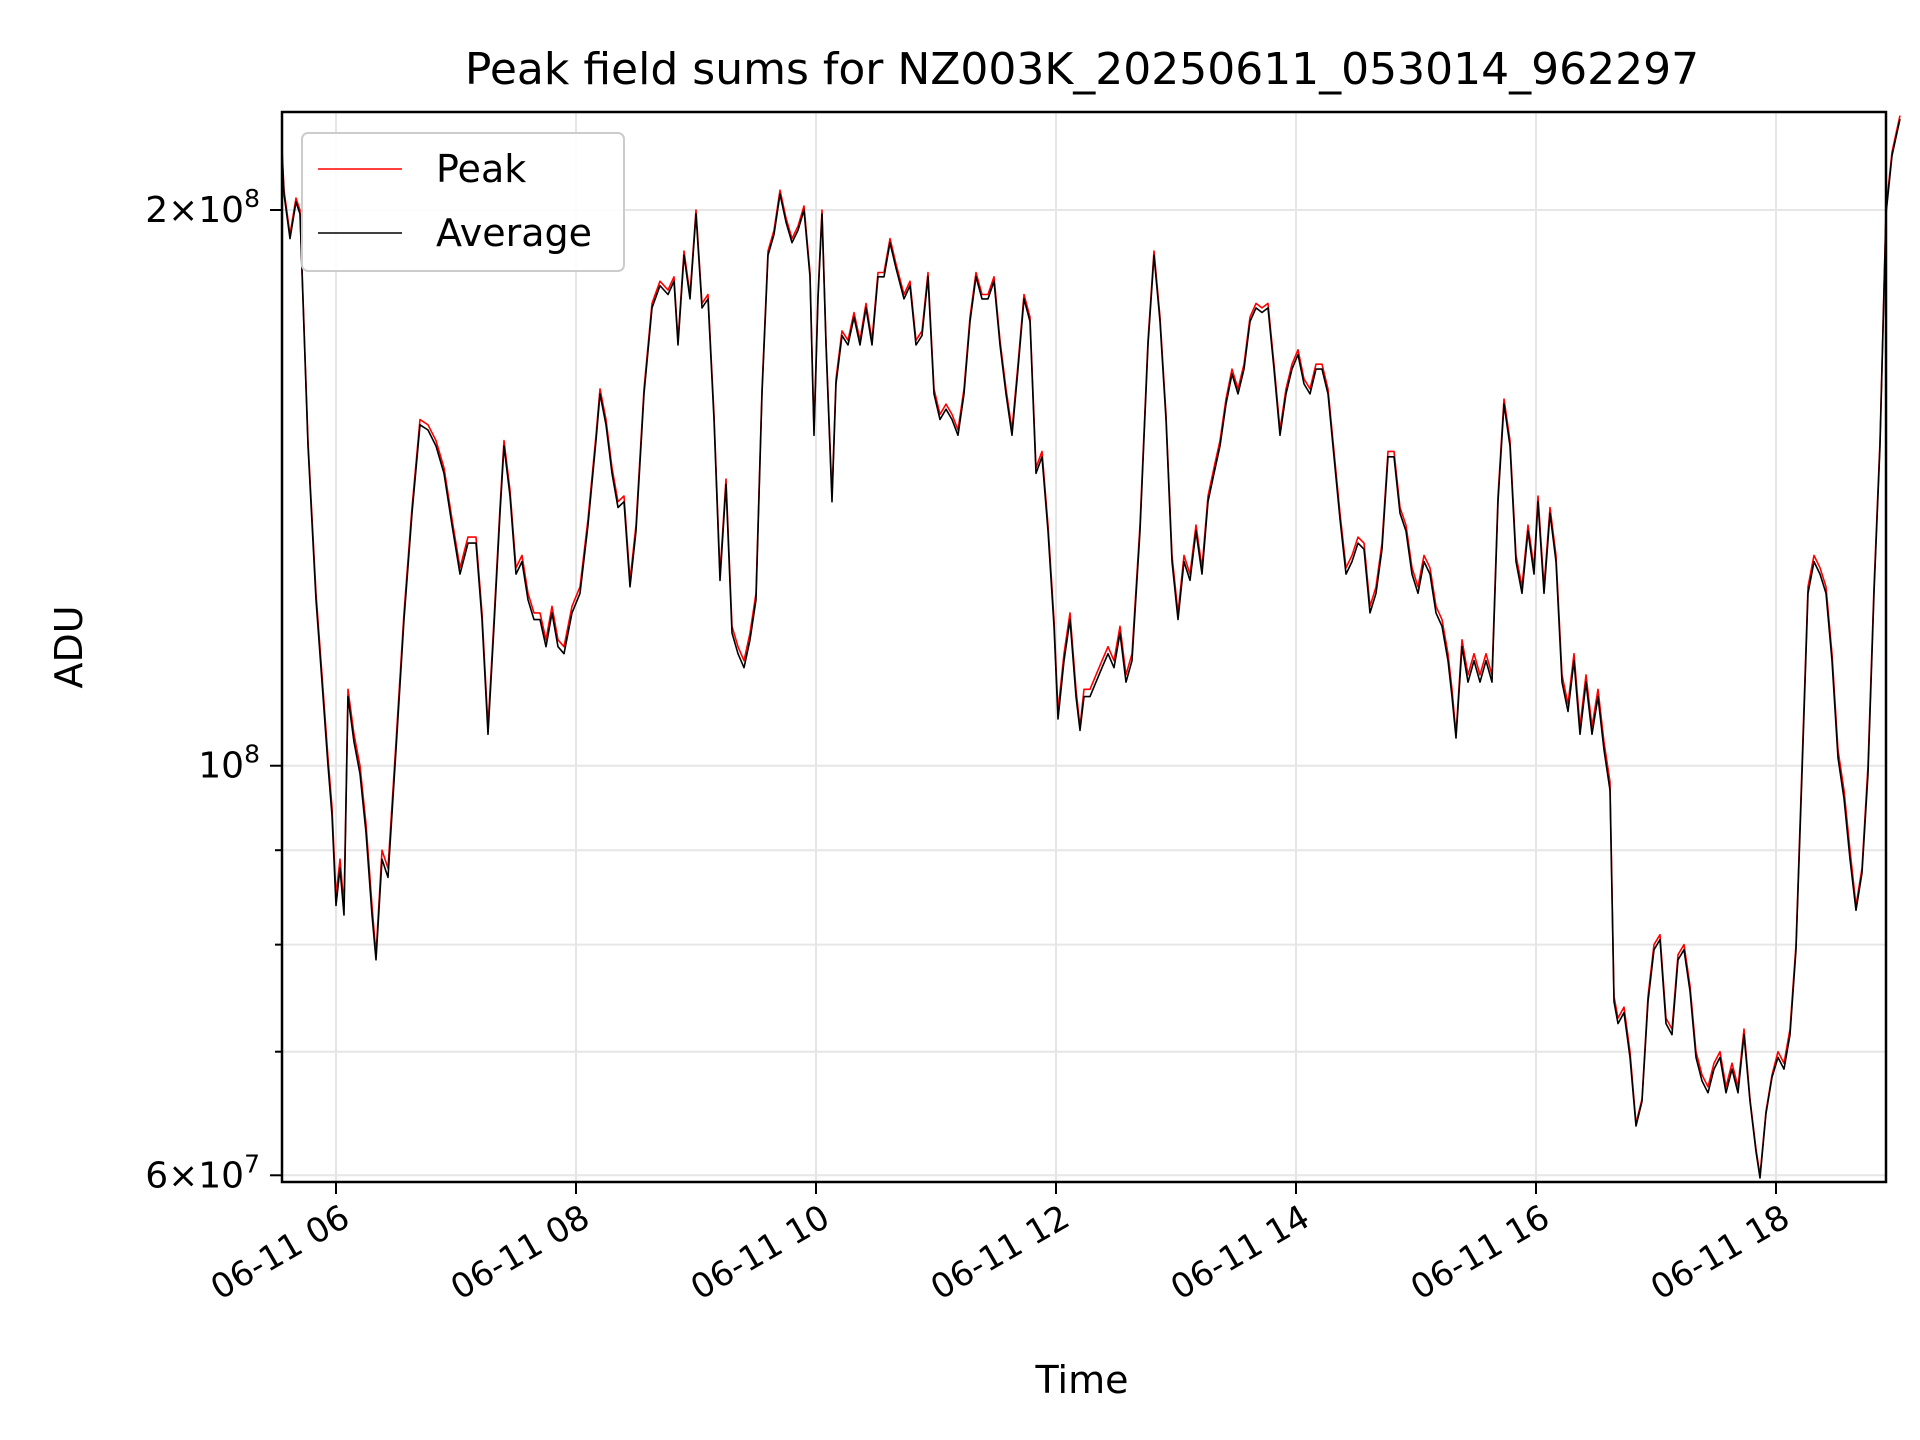 The width and height of the screenshot is (1920, 1440). Describe the element at coordinates (213, 690) in the screenshot. I see `y-axis: 6×107 108 2×108` at that location.